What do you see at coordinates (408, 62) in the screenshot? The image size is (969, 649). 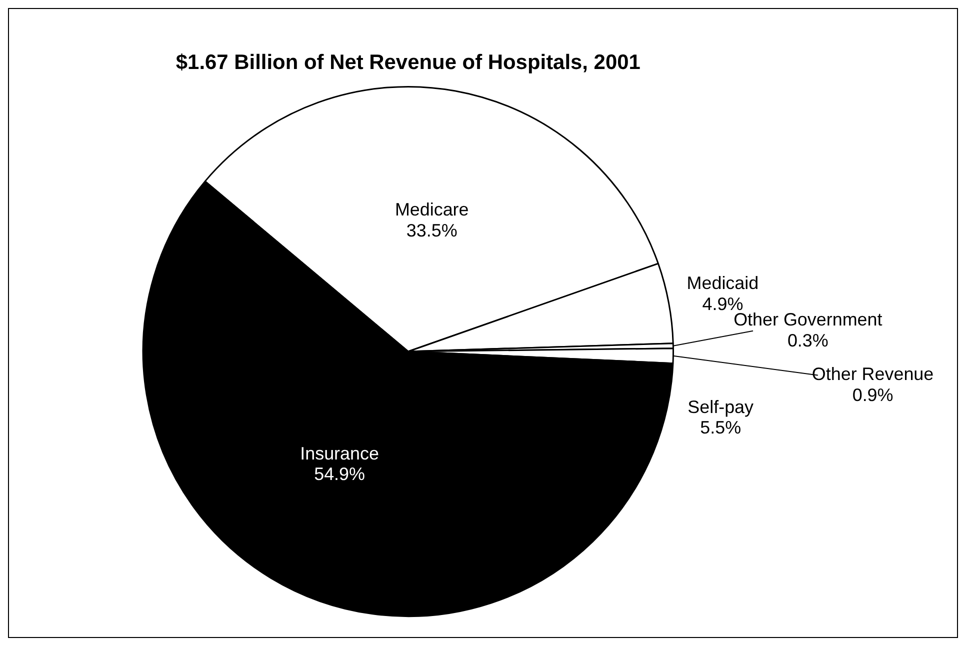 I see `chart-title: $1.67 Billion of Net Revenue of Hospitals, 2001` at bounding box center [408, 62].